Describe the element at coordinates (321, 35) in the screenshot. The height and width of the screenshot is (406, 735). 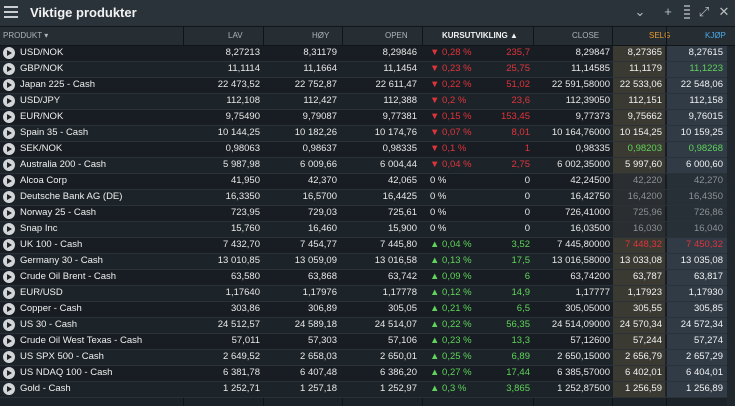
I see `col-hoy: HØY` at that location.